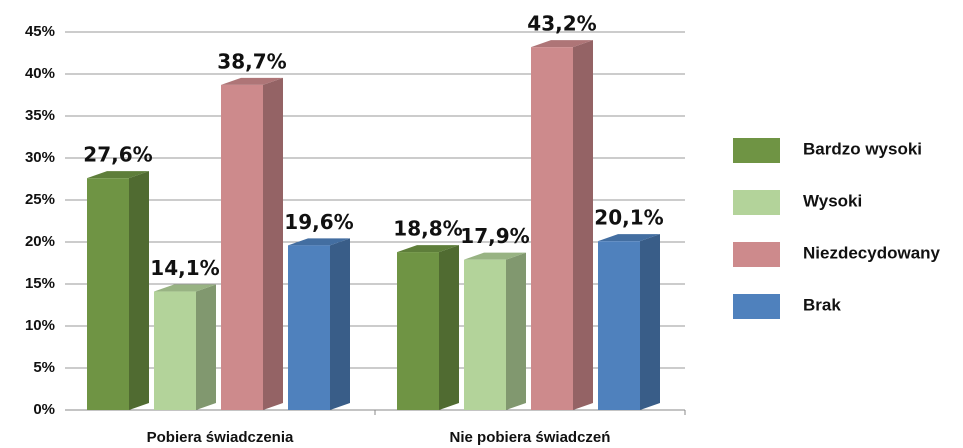  I want to click on data-label: 27,6%, so click(117, 155).